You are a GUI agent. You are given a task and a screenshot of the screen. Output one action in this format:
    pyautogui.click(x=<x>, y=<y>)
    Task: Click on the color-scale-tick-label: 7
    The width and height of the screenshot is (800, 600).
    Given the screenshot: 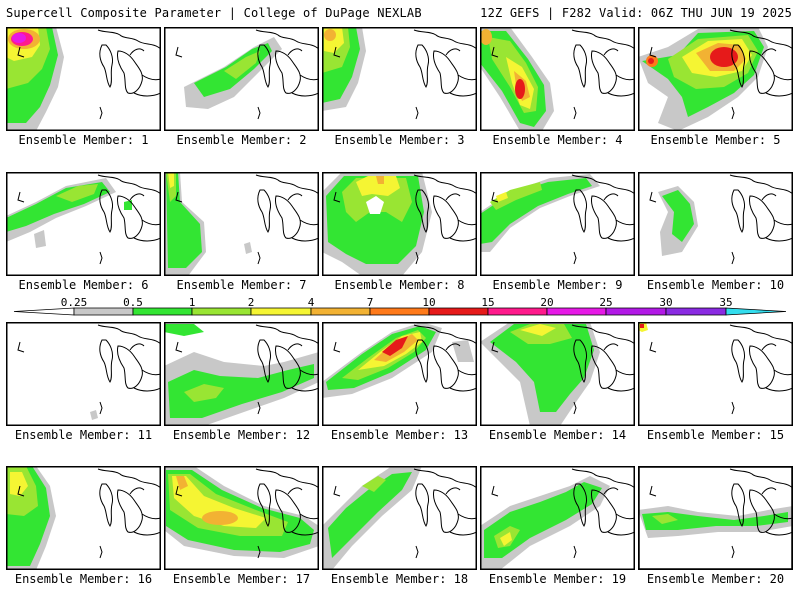 What is the action you would take?
    pyautogui.click(x=370, y=302)
    